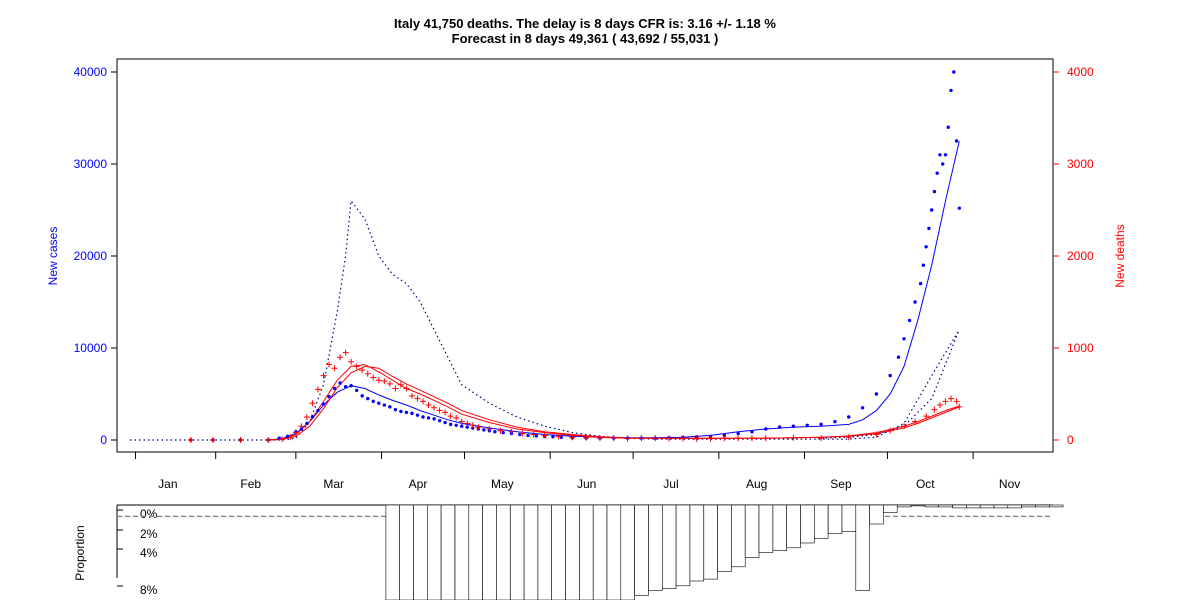  Describe the element at coordinates (1080, 164) in the screenshot. I see `y-tick-label-right: 3000` at that location.